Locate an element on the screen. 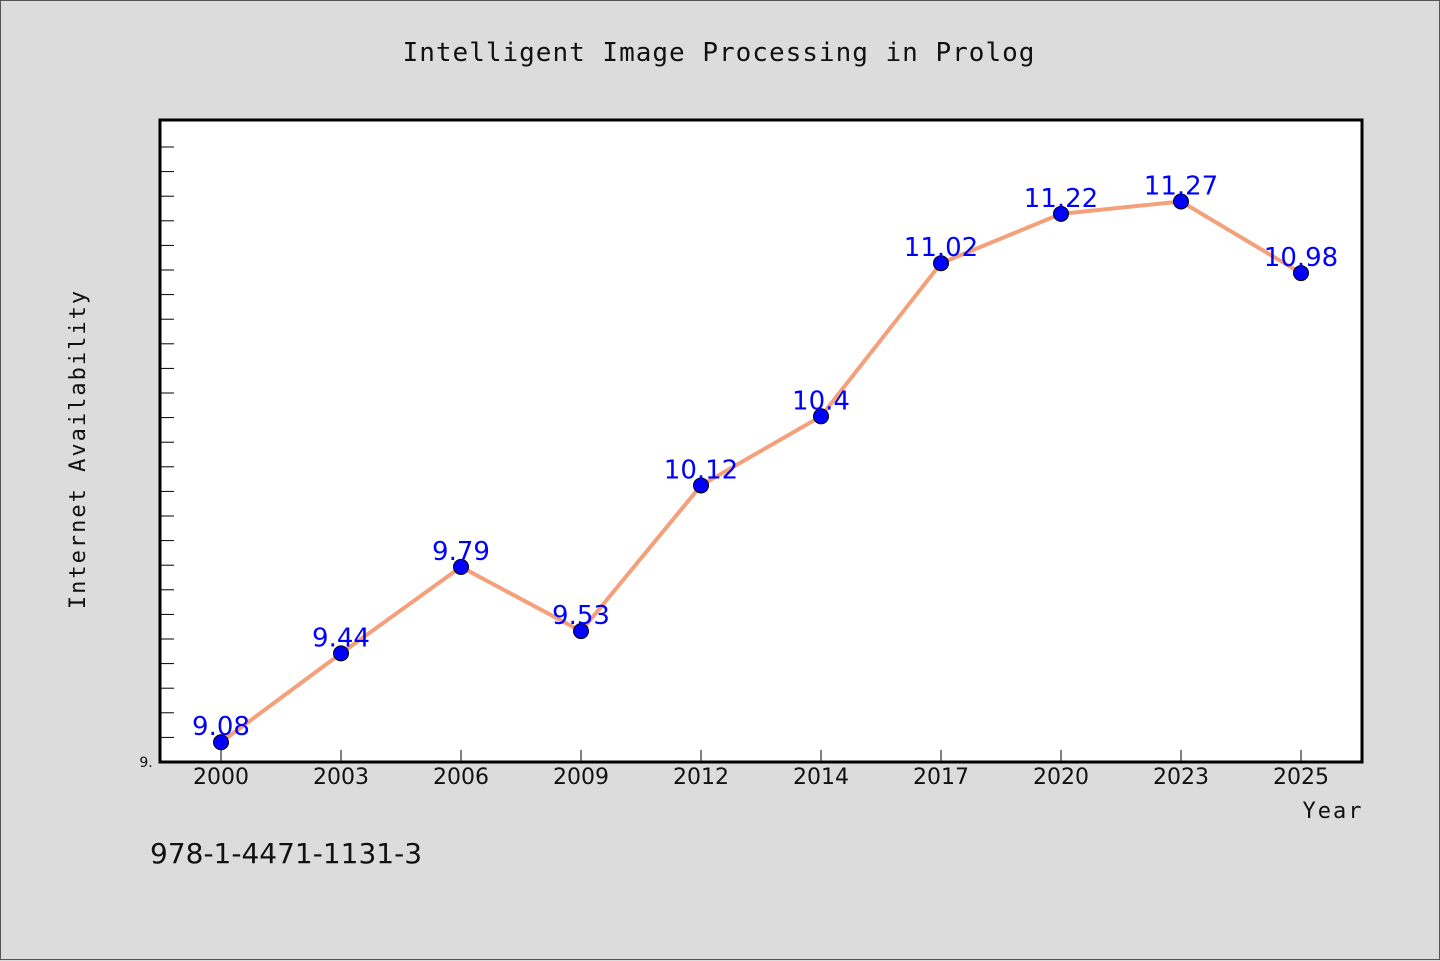  x-tick-label: 2017 is located at coordinates (941, 777).